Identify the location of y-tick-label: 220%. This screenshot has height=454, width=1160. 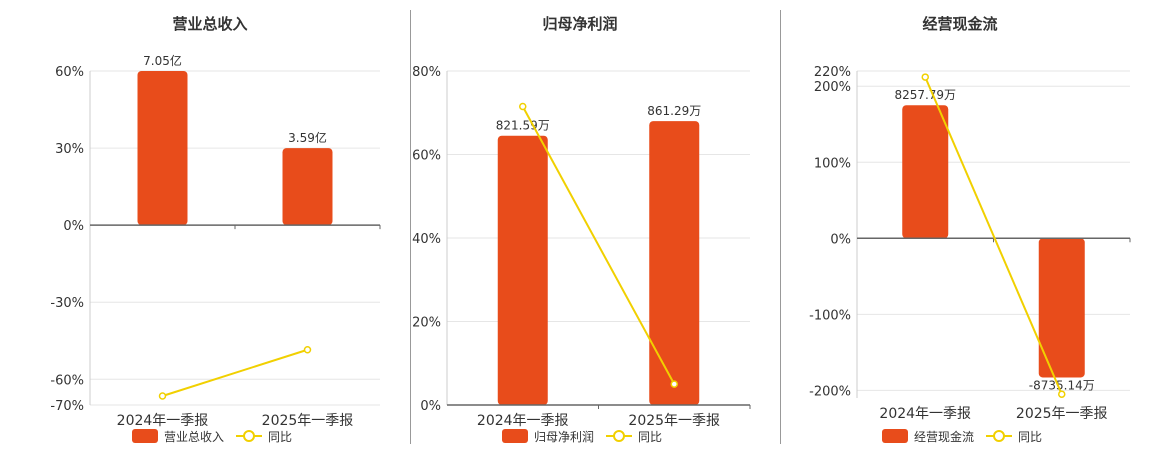
(832, 72).